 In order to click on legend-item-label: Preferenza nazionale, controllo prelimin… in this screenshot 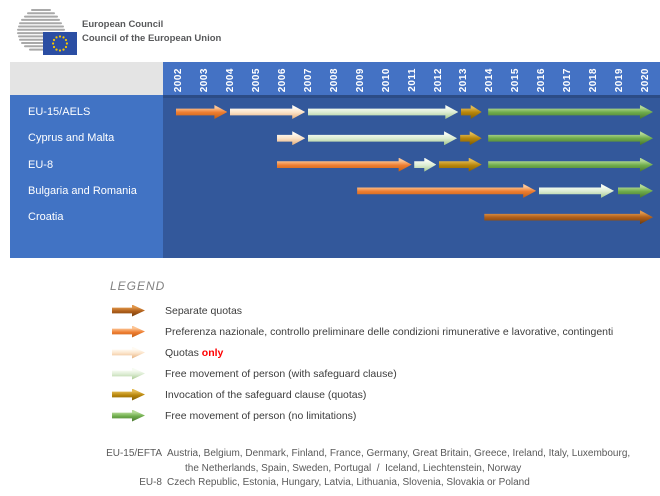, I will do `click(389, 331)`.